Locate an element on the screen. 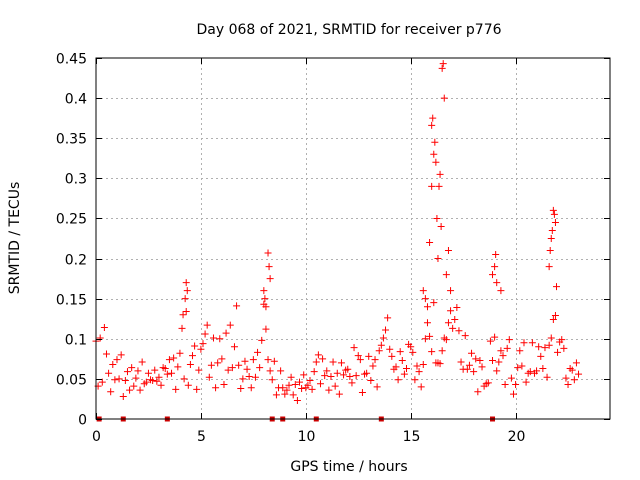 The height and width of the screenshot is (480, 640). y-tick-label: 0.1 is located at coordinates (76, 341).